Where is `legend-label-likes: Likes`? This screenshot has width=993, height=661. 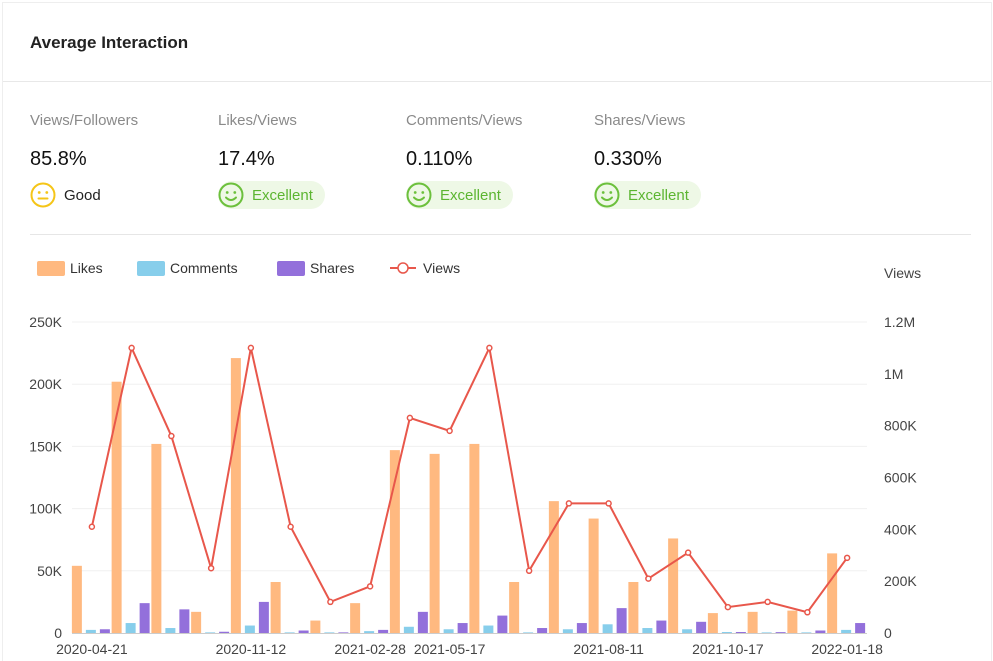 legend-label-likes: Likes is located at coordinates (86, 268).